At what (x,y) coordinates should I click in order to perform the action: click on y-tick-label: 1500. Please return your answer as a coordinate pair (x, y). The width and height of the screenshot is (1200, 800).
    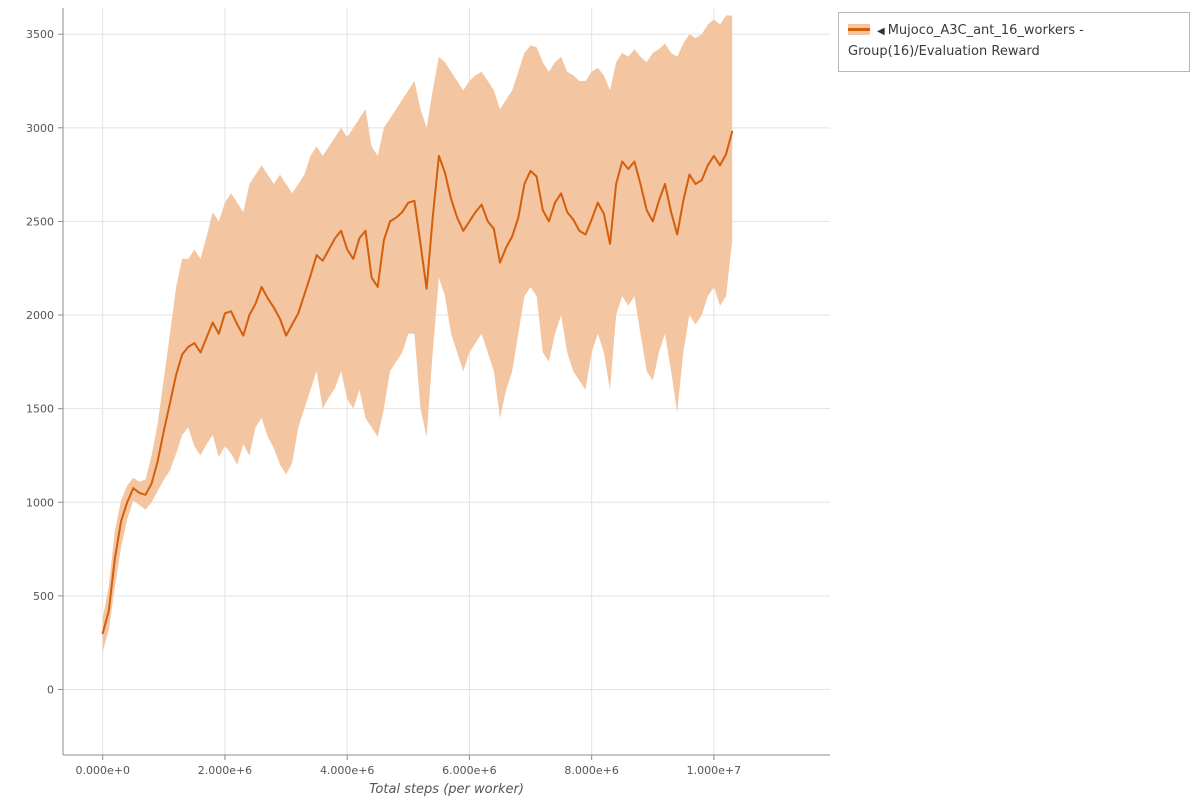
    Looking at the image, I should click on (40, 409).